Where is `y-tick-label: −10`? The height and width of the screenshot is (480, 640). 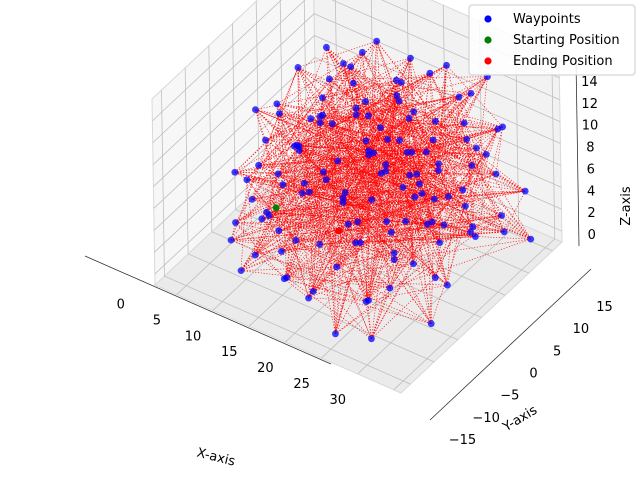
y-tick-label: −10 is located at coordinates (485, 418).